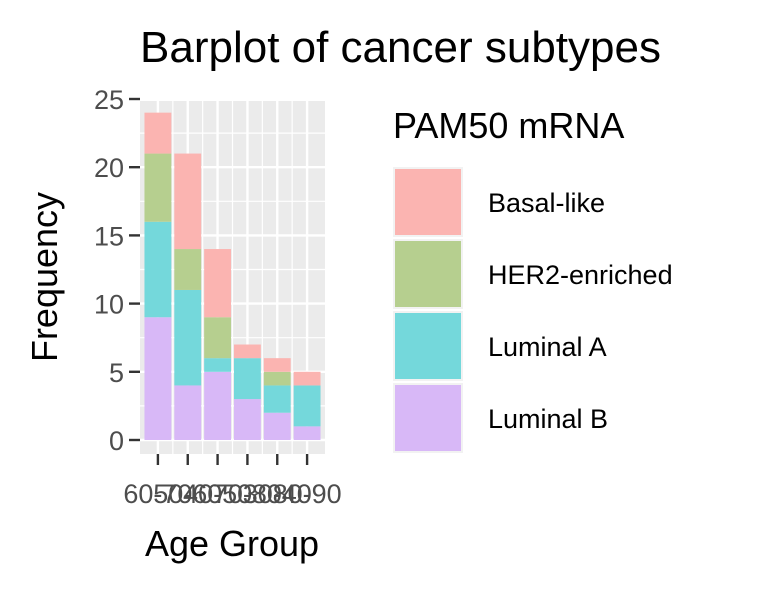 Image resolution: width=779 pixels, height=592 pixels. Describe the element at coordinates (580, 275) in the screenshot. I see `legend-label: HER2-enriched` at that location.